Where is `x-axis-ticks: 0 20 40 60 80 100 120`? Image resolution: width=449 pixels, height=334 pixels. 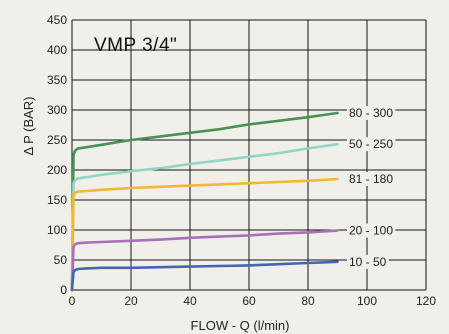 x-axis-ticks: 0 20 40 60 80 100 120 is located at coordinates (253, 301).